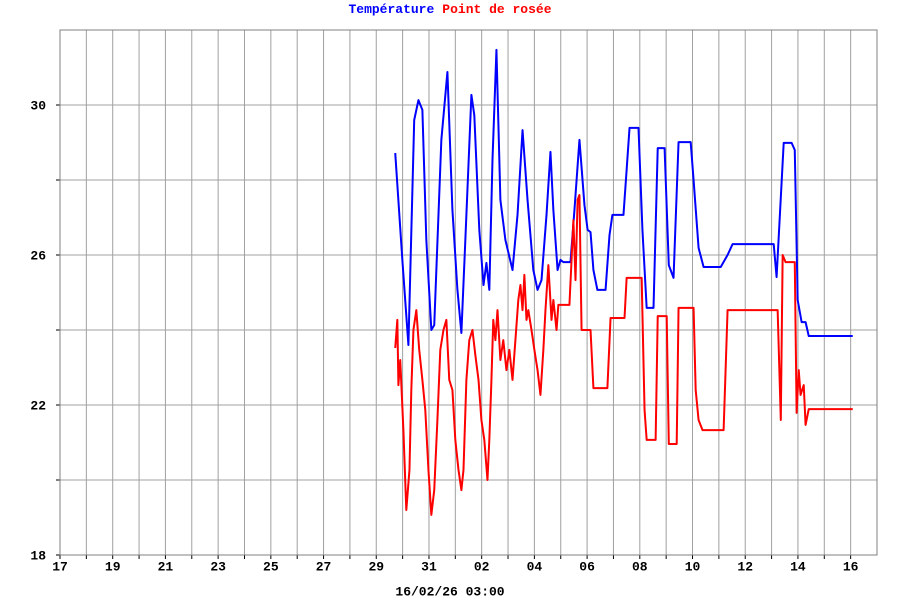 The image size is (900, 600). Describe the element at coordinates (851, 566) in the screenshot. I see `x-tick-label: 16` at that location.